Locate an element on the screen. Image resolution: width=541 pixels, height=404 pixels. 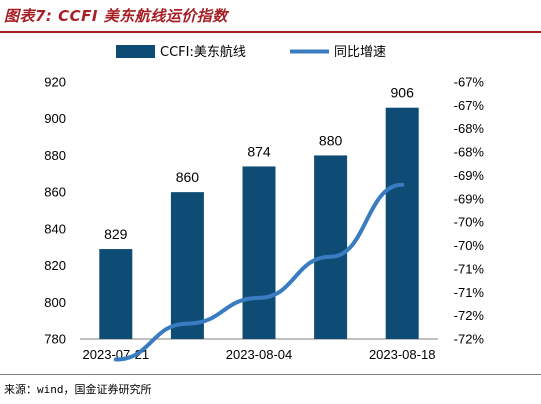
legend-label-line: 同比增速 is located at coordinates (360, 52).